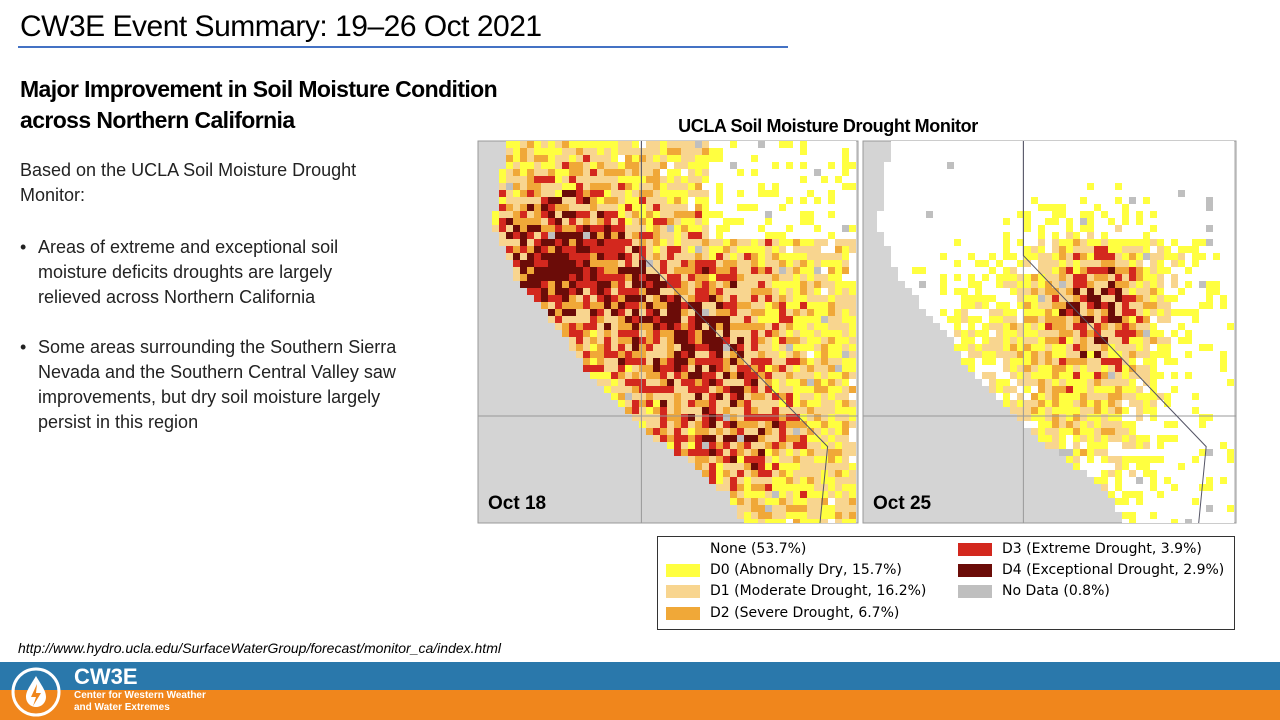  Describe the element at coordinates (517, 503) in the screenshot. I see `map-label: Oct 18` at that location.